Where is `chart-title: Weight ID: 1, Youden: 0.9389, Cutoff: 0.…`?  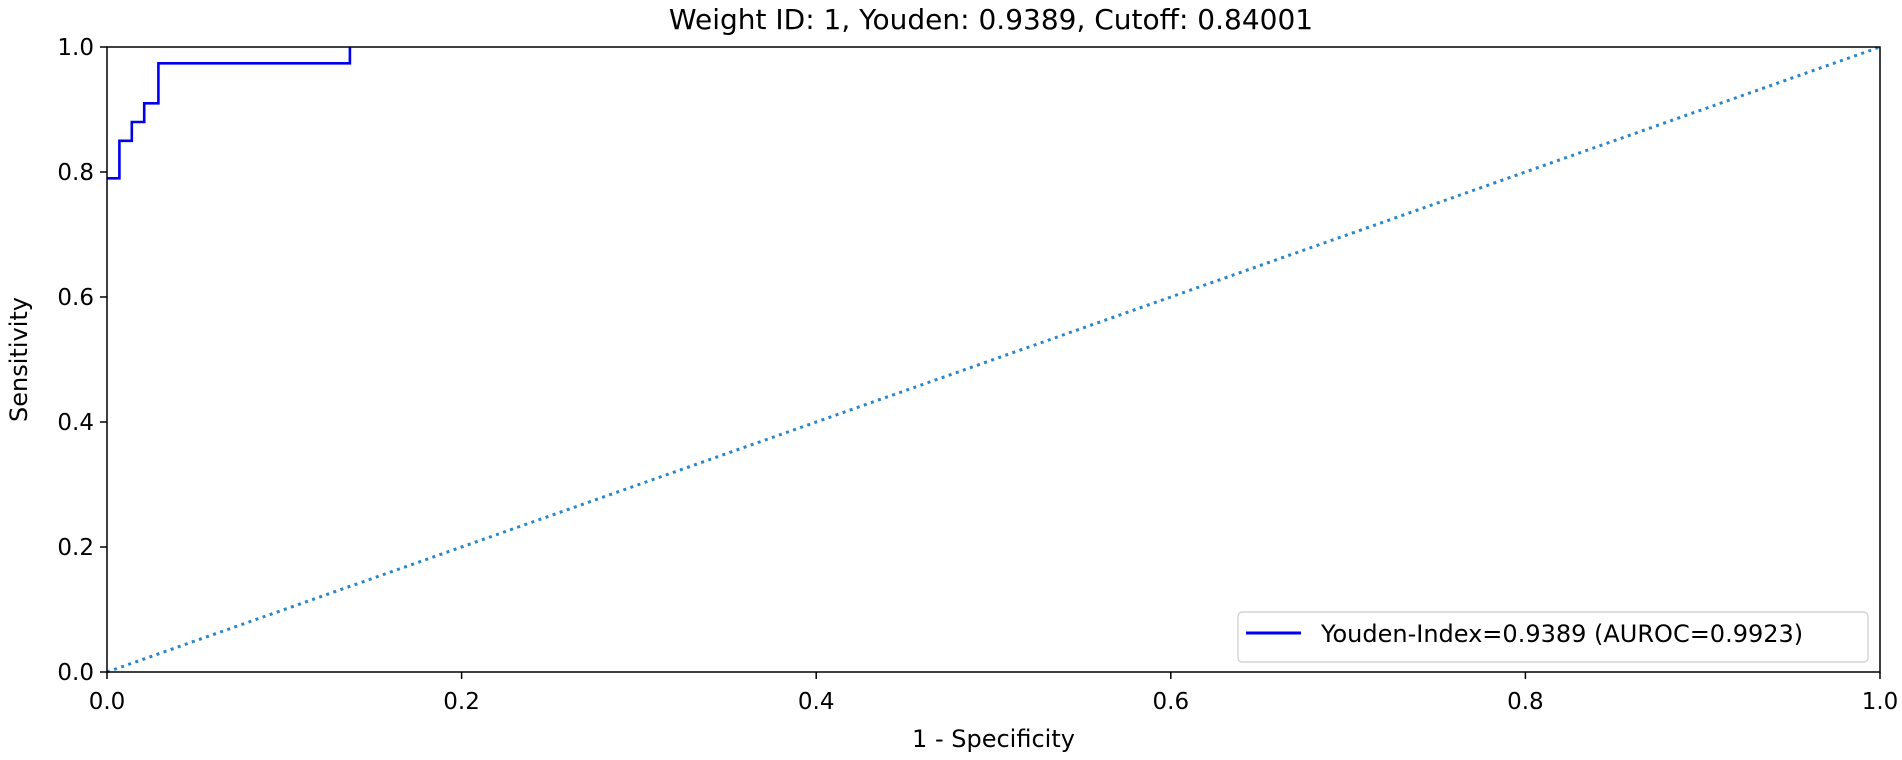 chart-title: Weight ID: 1, Youden: 0.9389, Cutoff: 0.… is located at coordinates (991, 19).